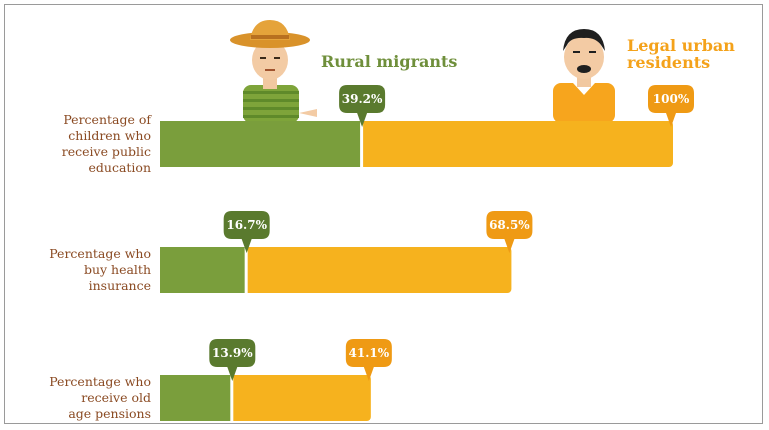 The height and width of the screenshot is (430, 769). Describe the element at coordinates (120, 167) in the screenshot. I see `category-label-1: education` at that location.